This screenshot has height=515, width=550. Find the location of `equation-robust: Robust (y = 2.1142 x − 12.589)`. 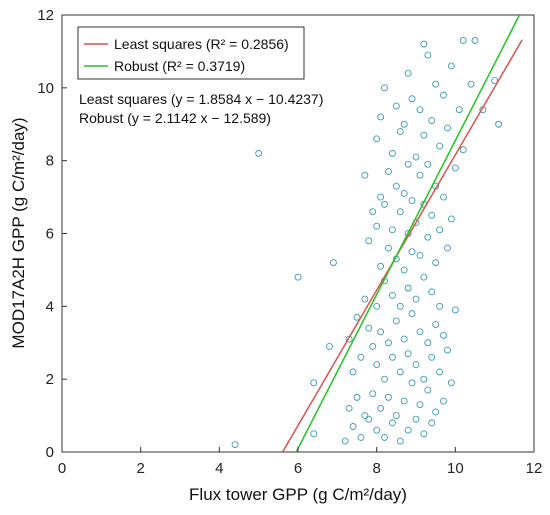

equation-robust: Robust (y = 2.1142 x − 12.589) is located at coordinates (175, 118).